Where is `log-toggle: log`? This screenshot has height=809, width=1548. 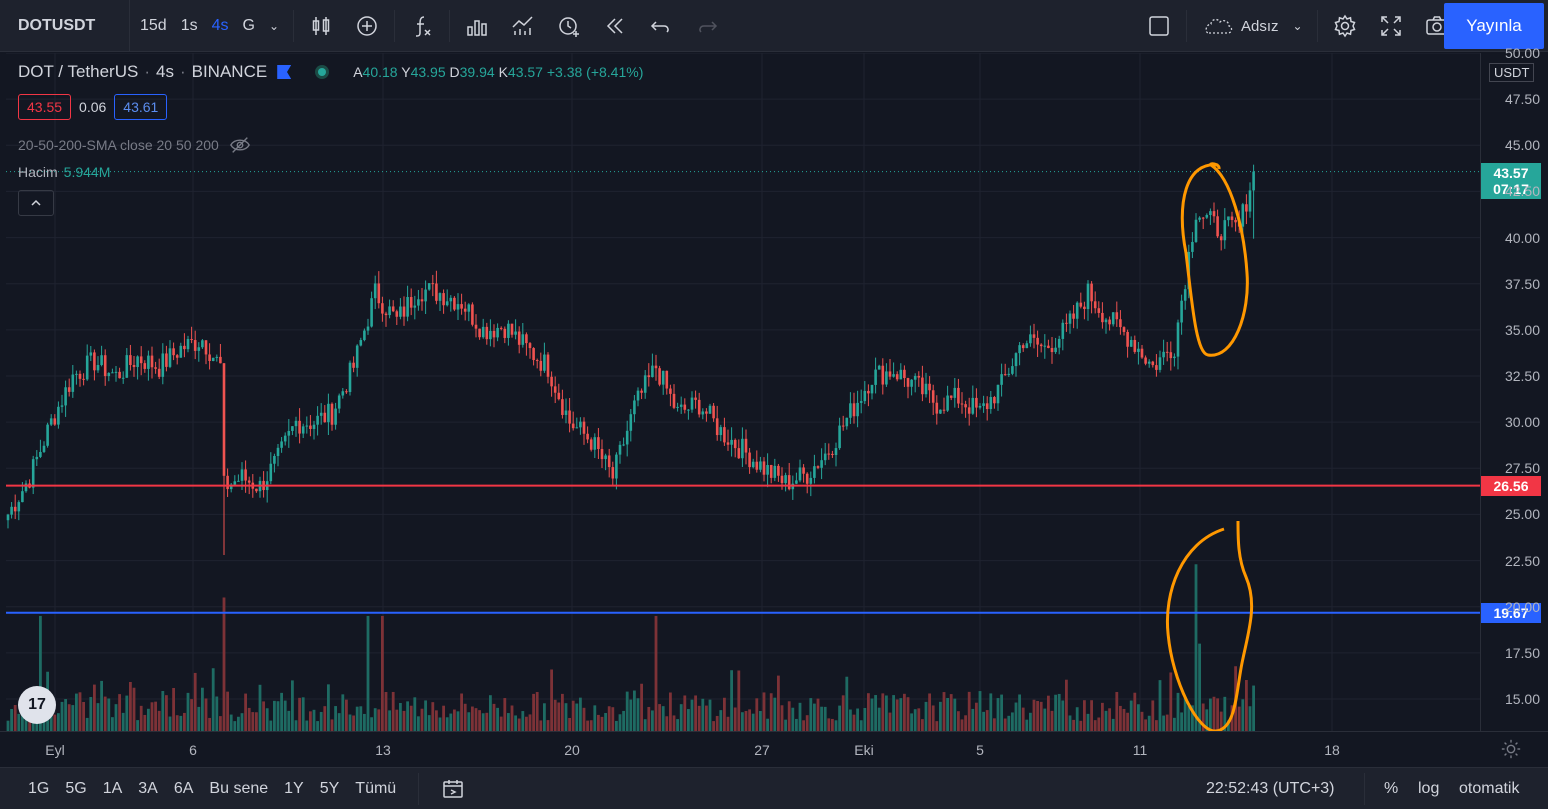 log-toggle: log is located at coordinates (1429, 788).